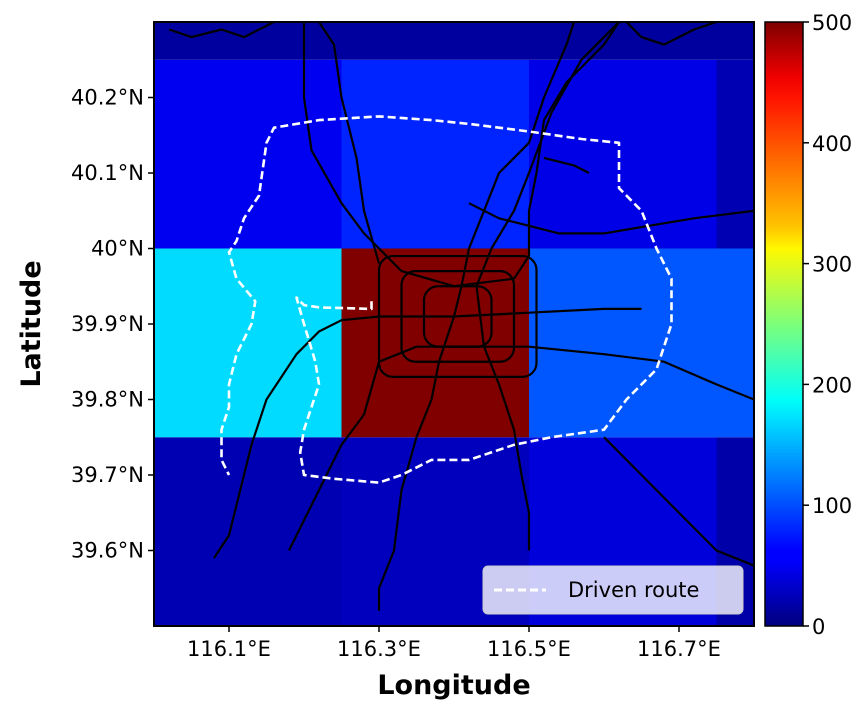  What do you see at coordinates (832, 23) in the screenshot?
I see `colorbar-tick-label: 500` at bounding box center [832, 23].